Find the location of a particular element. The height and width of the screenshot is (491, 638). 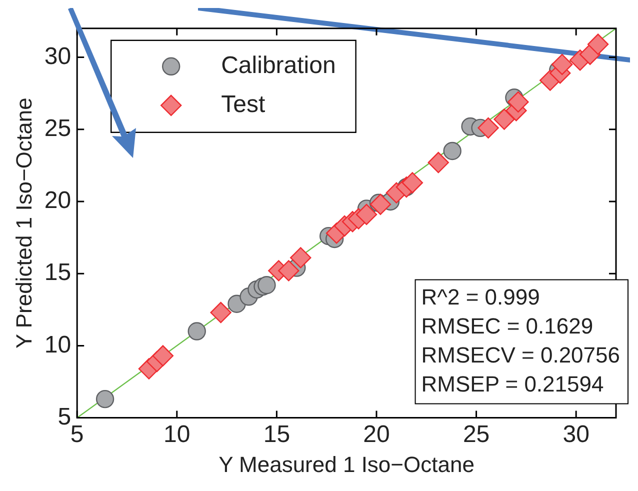

y-tick-label: 15 is located at coordinates (58, 272).